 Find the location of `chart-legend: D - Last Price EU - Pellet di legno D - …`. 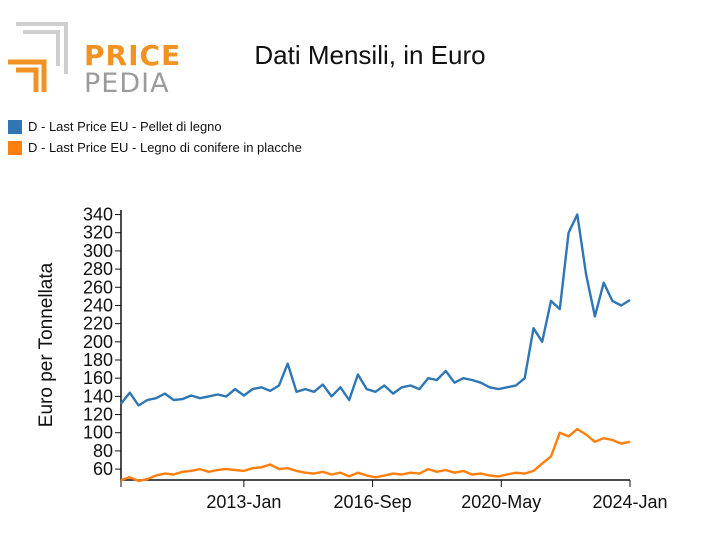

chart-legend: D - Last Price EU - Pellet di legno D - … is located at coordinates (155, 137).